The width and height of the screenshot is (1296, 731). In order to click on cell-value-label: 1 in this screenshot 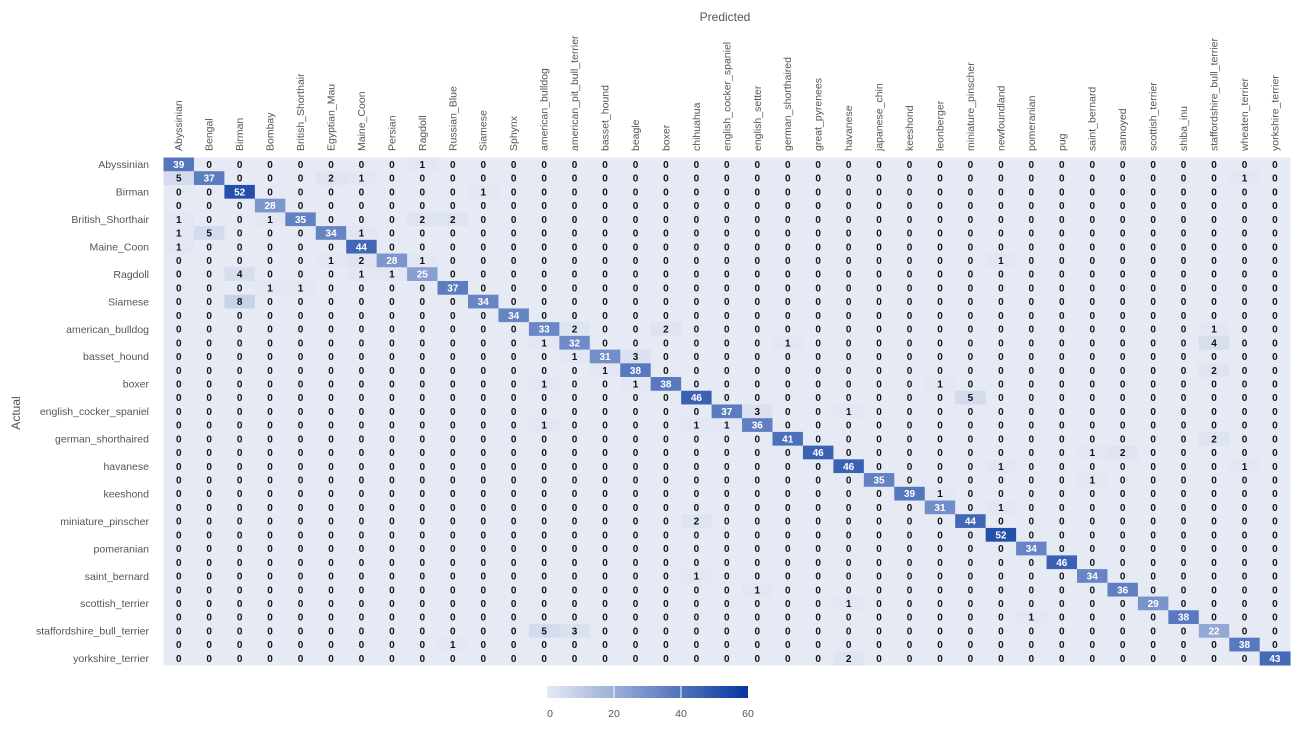, I will do `click(849, 412)`.